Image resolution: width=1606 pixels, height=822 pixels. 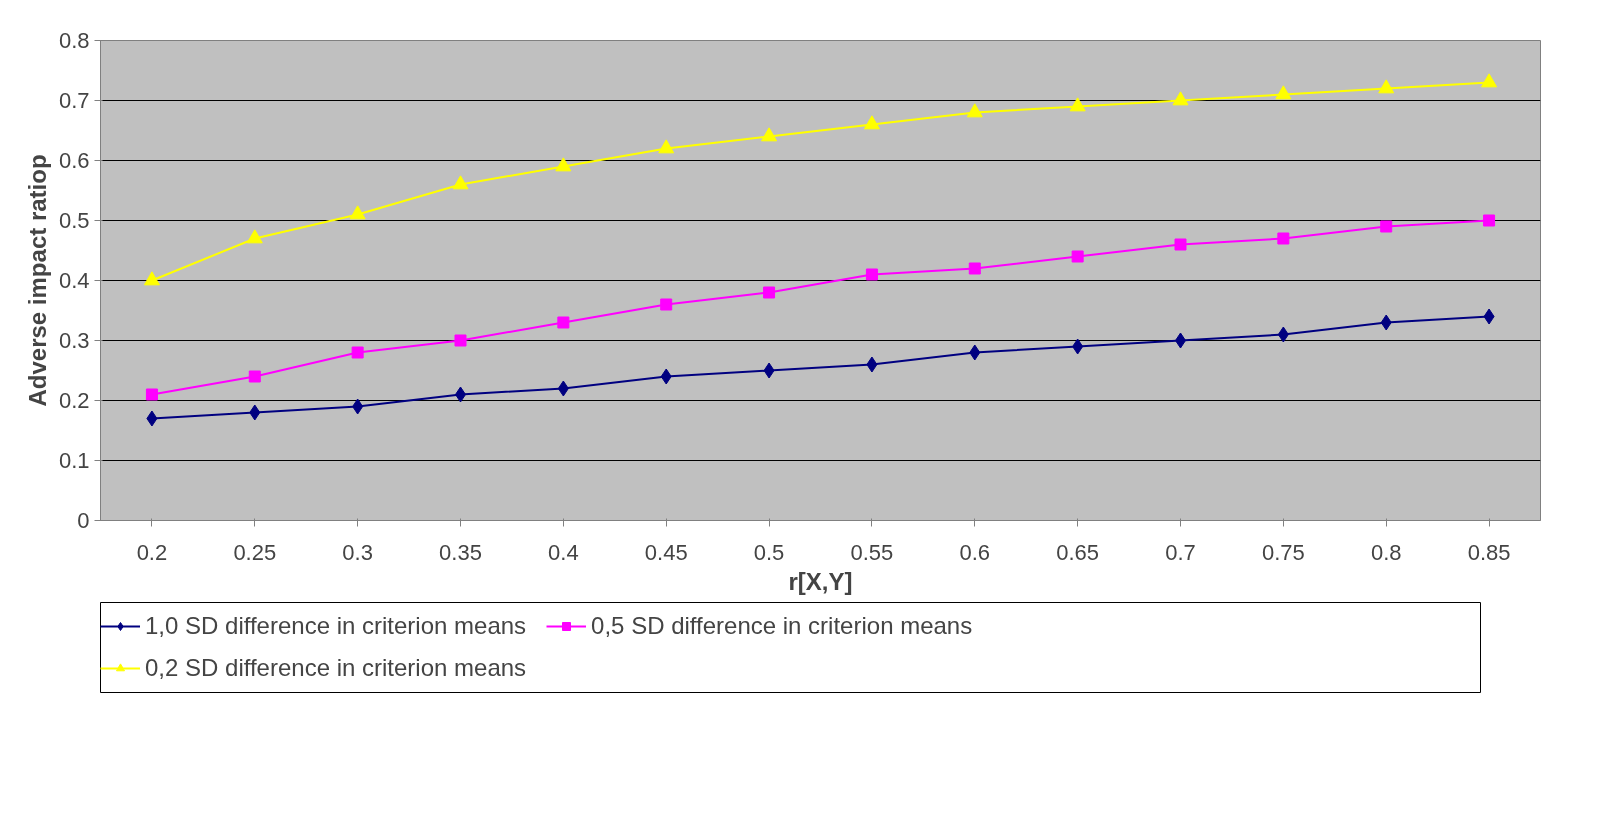 I want to click on y-axis-title: Adverse impact ratiop, so click(x=37, y=280).